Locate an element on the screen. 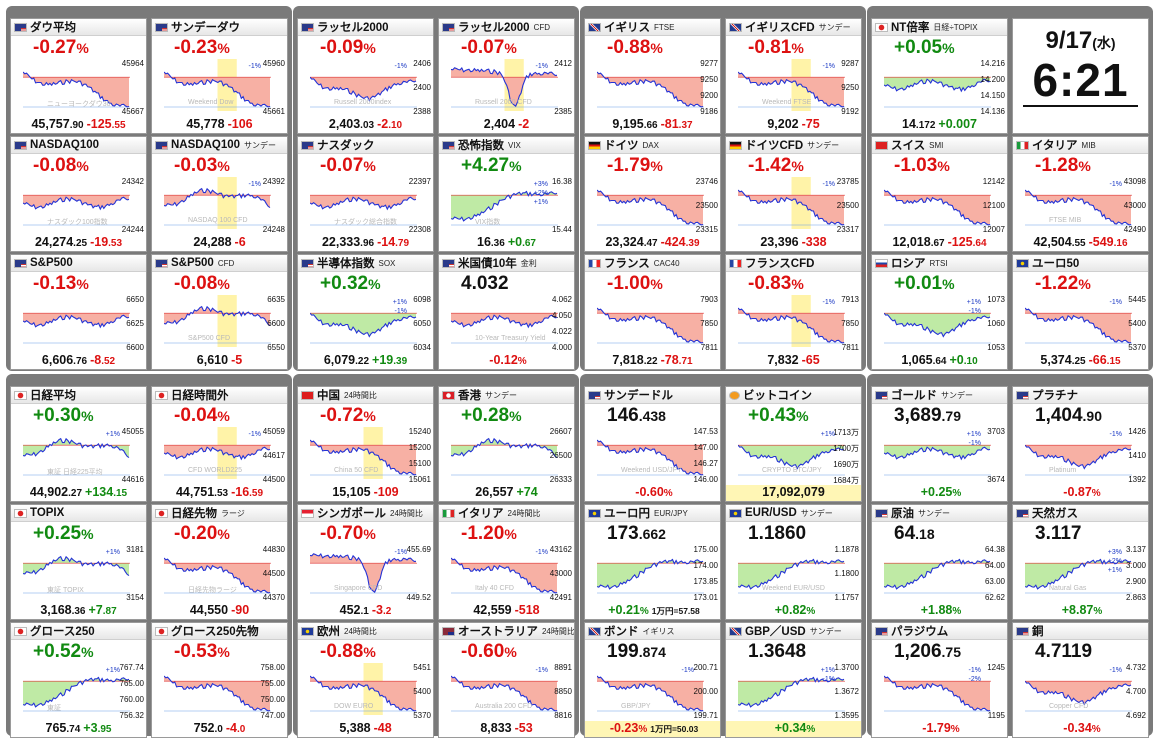  price-change-int: -16 is located at coordinates (240, 492).